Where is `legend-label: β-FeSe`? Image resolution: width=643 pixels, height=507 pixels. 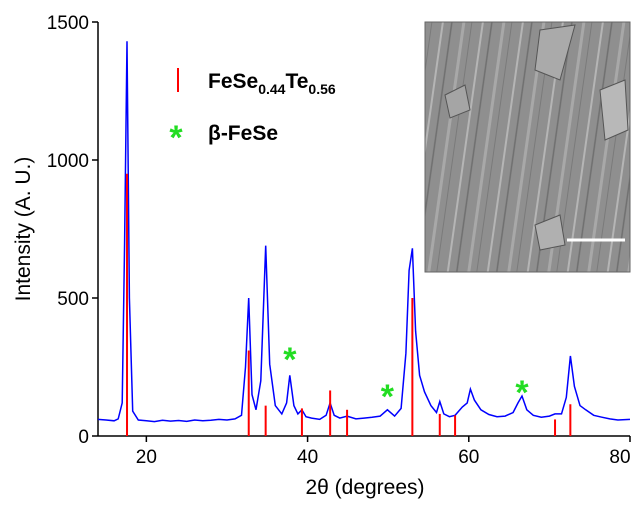
legend-label: β-FeSe is located at coordinates (243, 133).